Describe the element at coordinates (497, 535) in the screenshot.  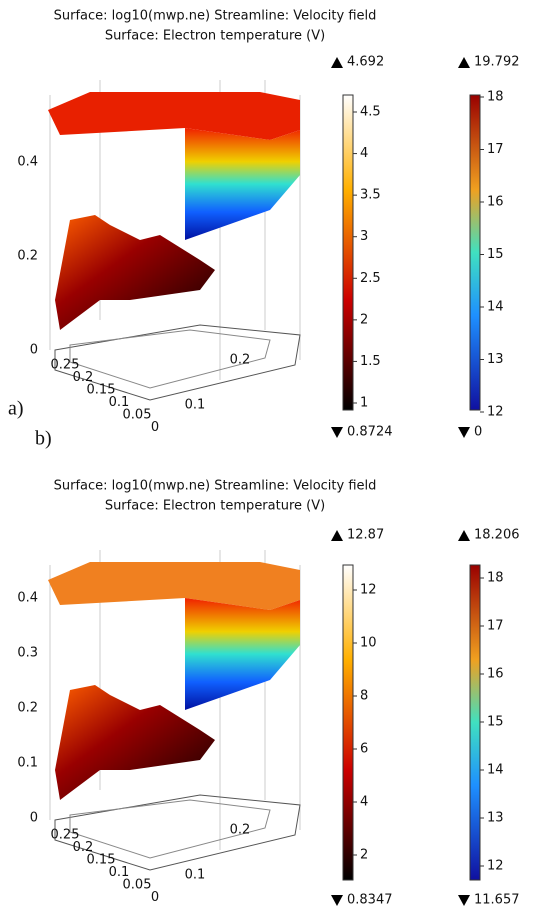
I see `colorbar-max: 18.206` at that location.